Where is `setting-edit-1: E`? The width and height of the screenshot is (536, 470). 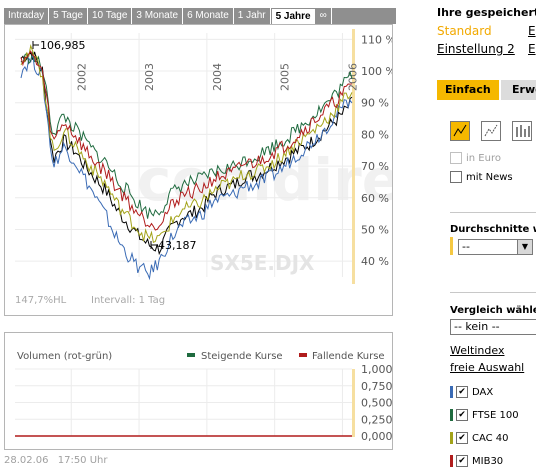 setting-edit-1: E is located at coordinates (532, 31).